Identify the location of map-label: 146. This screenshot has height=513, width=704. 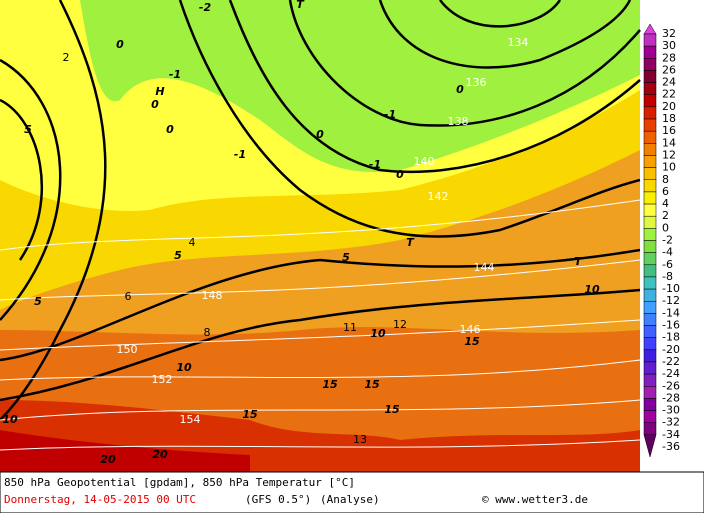
(470, 329).